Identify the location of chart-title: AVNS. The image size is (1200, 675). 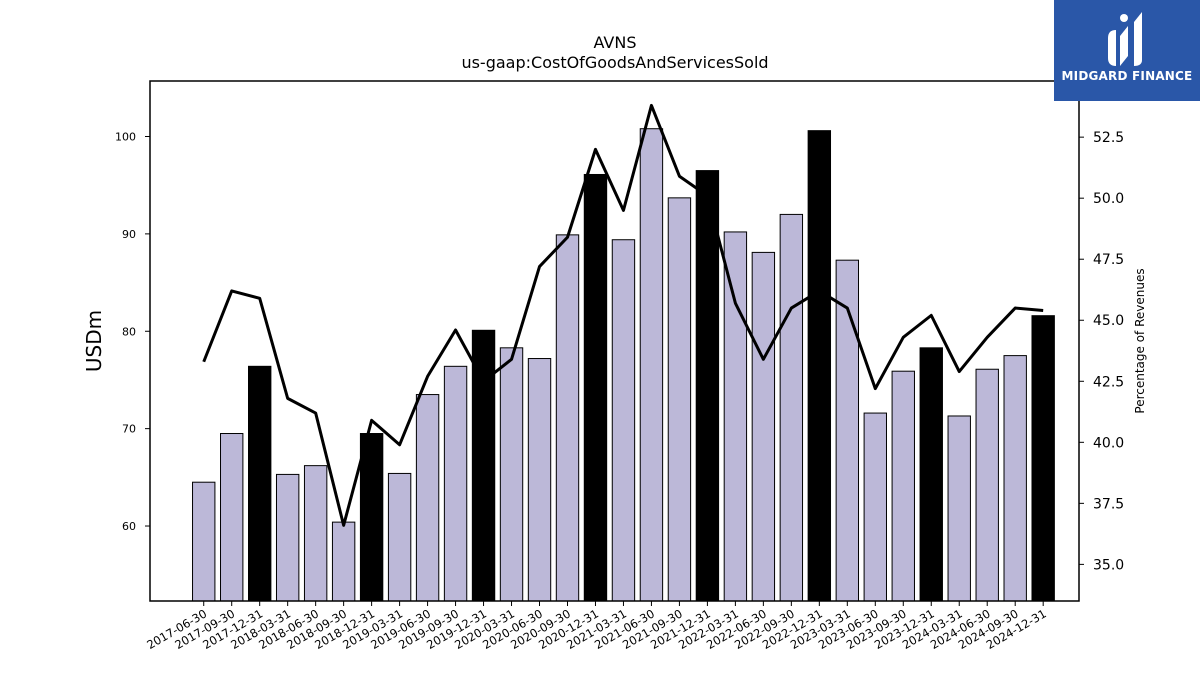
(615, 42).